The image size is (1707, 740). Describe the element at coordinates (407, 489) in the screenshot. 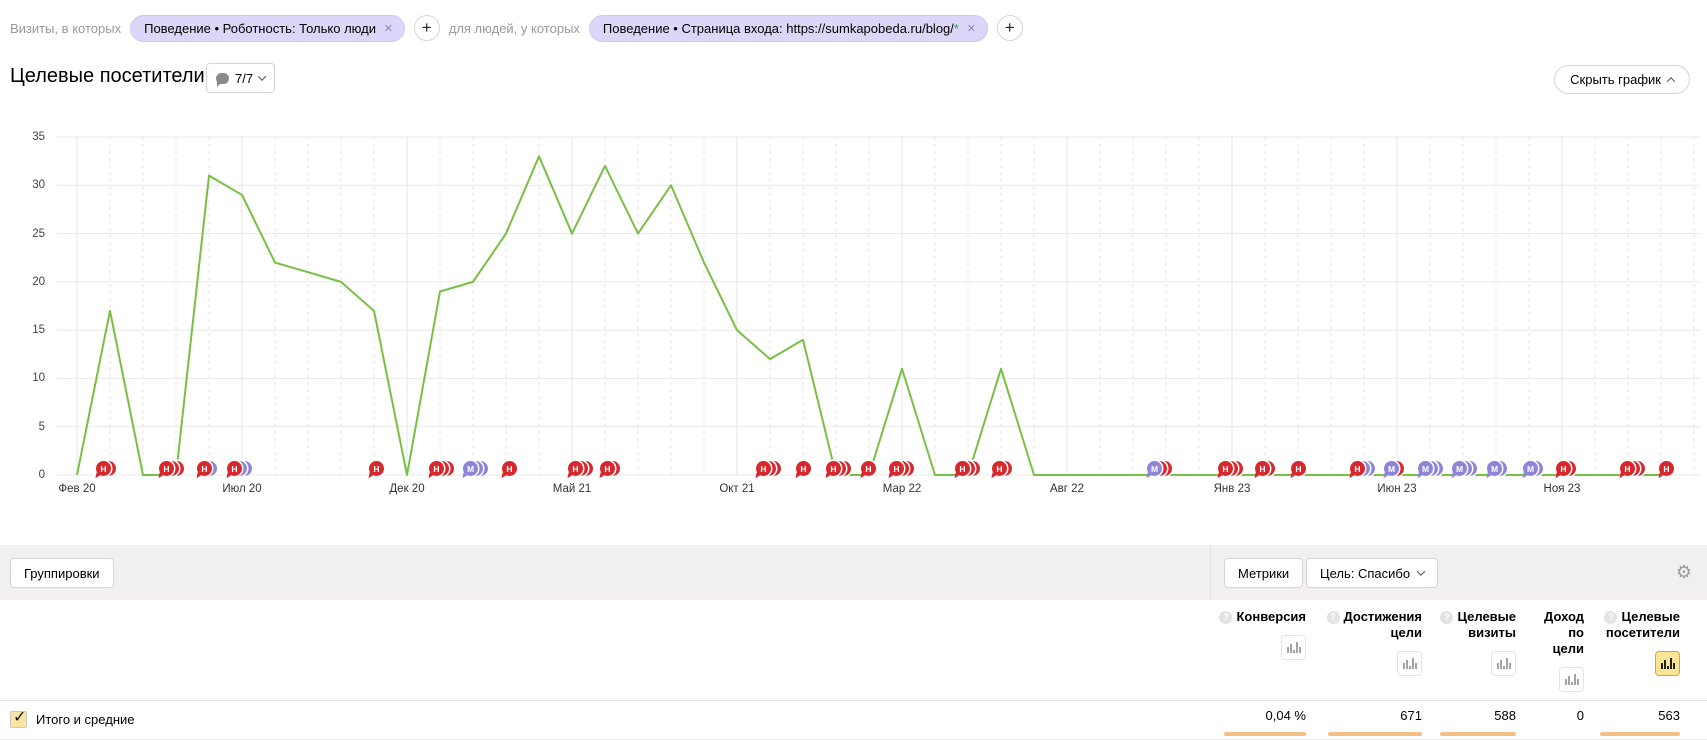

I see `x-axis-tick-label: Дек 20` at that location.